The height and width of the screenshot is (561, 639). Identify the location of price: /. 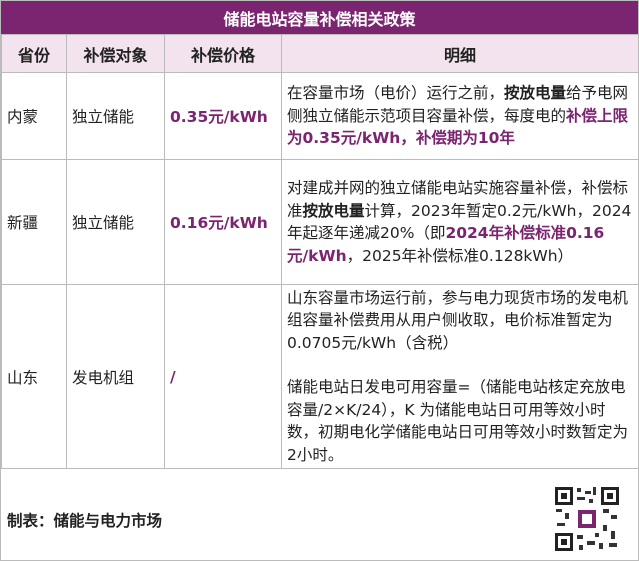
(223, 376).